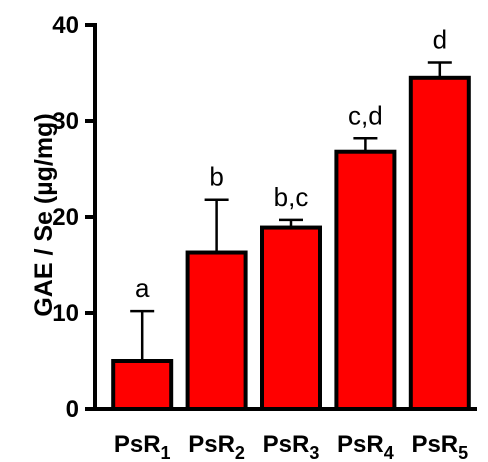 The width and height of the screenshot is (488, 462). I want to click on category-subscript: 5, so click(463, 452).